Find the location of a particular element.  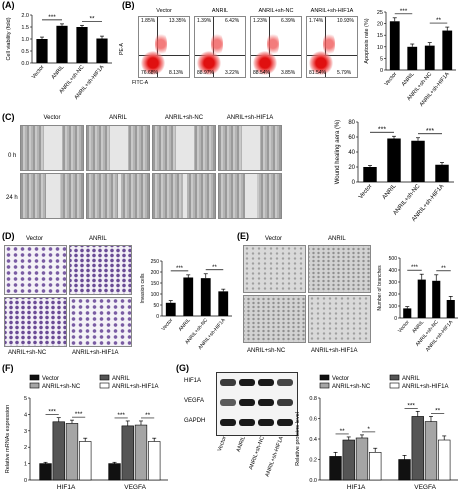

wound-title: ANRIL+sh-HIF1A is located at coordinates (250, 118).